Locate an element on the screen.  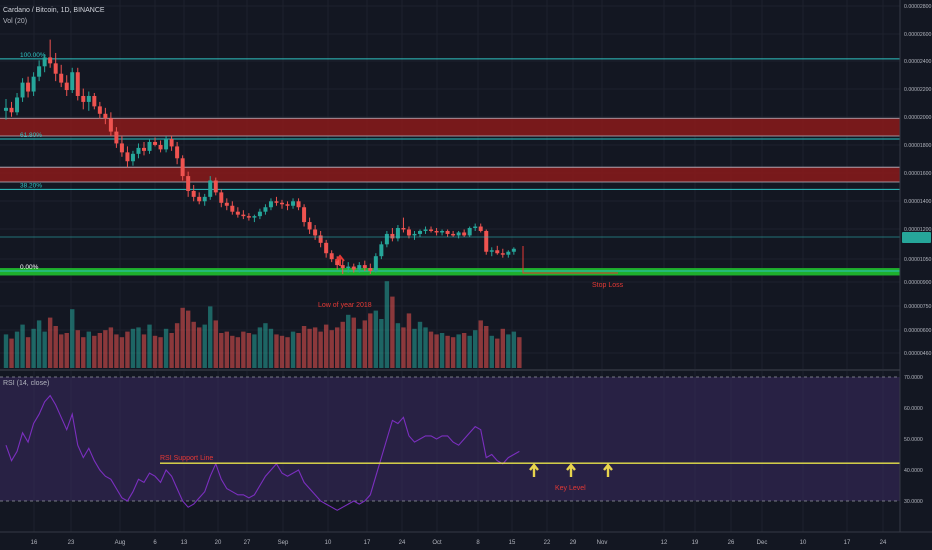
stop-loss-line is located at coordinates (570, 260).